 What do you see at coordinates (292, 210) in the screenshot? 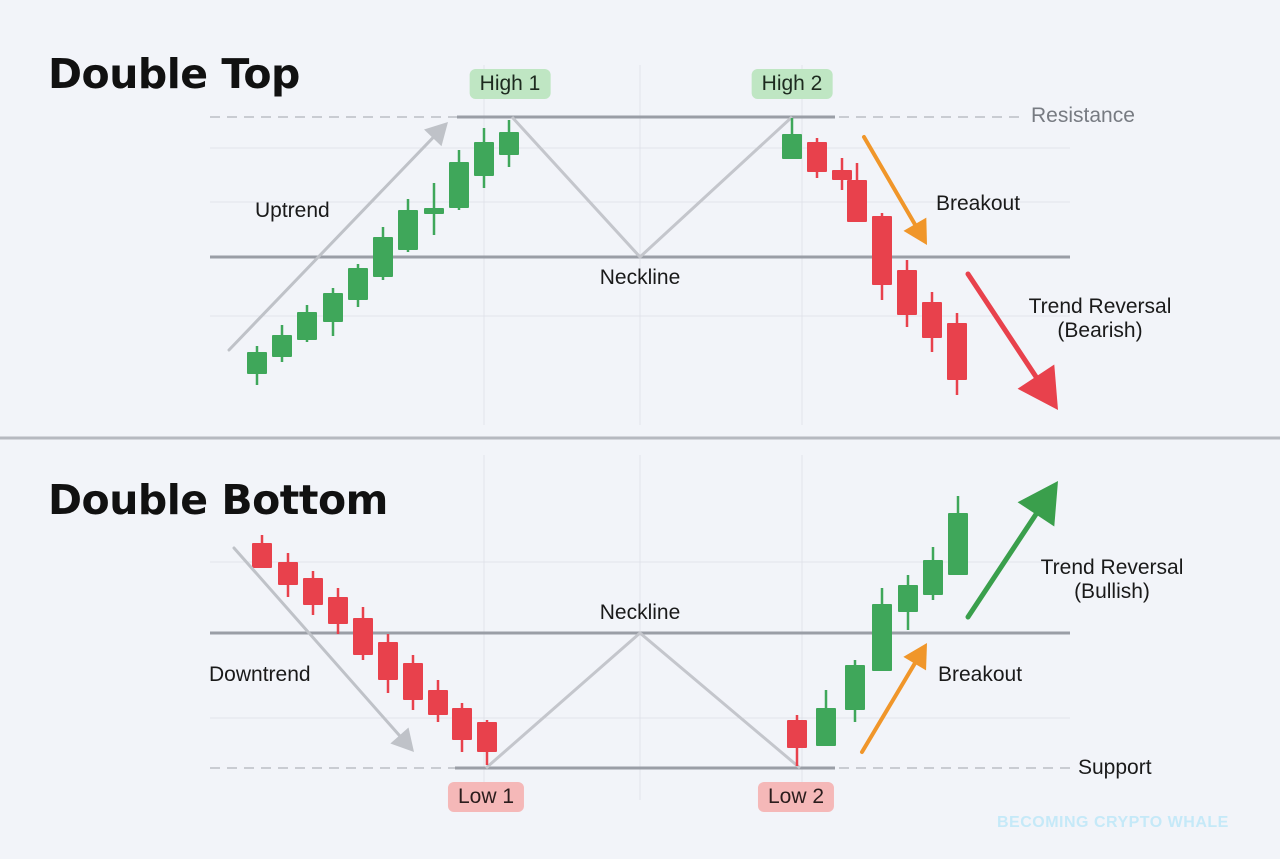
I see `uptrend-label: Uptrend` at bounding box center [292, 210].